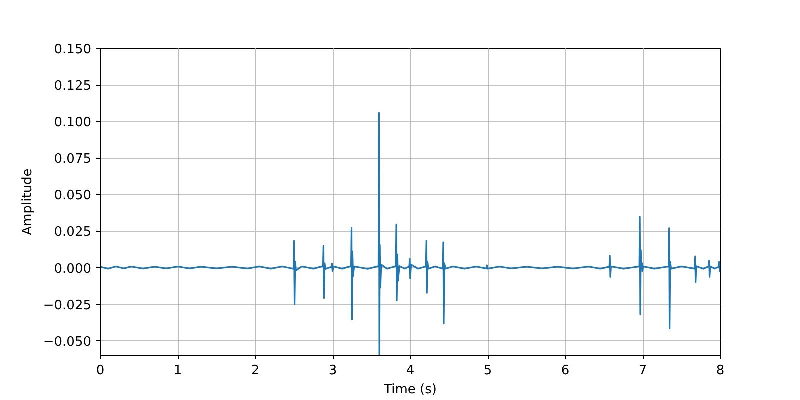 The width and height of the screenshot is (800, 400). Describe the element at coordinates (410, 371) in the screenshot. I see `x-tick-label: 4` at that location.